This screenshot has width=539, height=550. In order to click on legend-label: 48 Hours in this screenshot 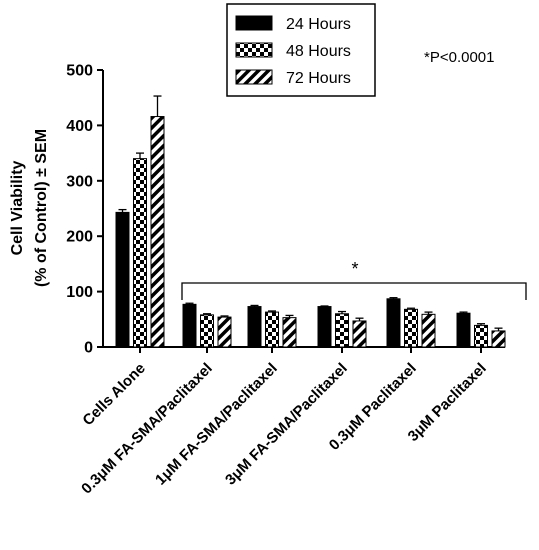, I will do `click(318, 51)`.